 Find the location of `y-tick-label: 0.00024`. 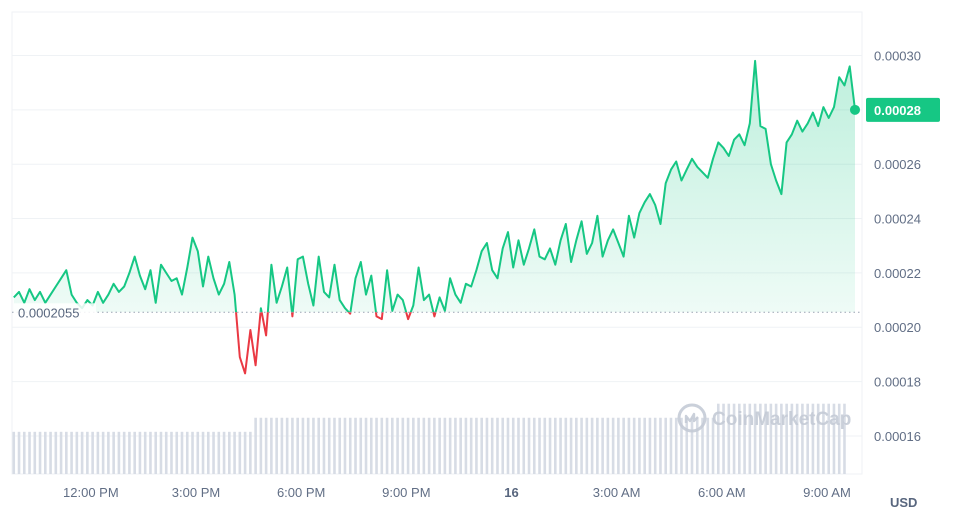

y-tick-label: 0.00024 is located at coordinates (897, 219).